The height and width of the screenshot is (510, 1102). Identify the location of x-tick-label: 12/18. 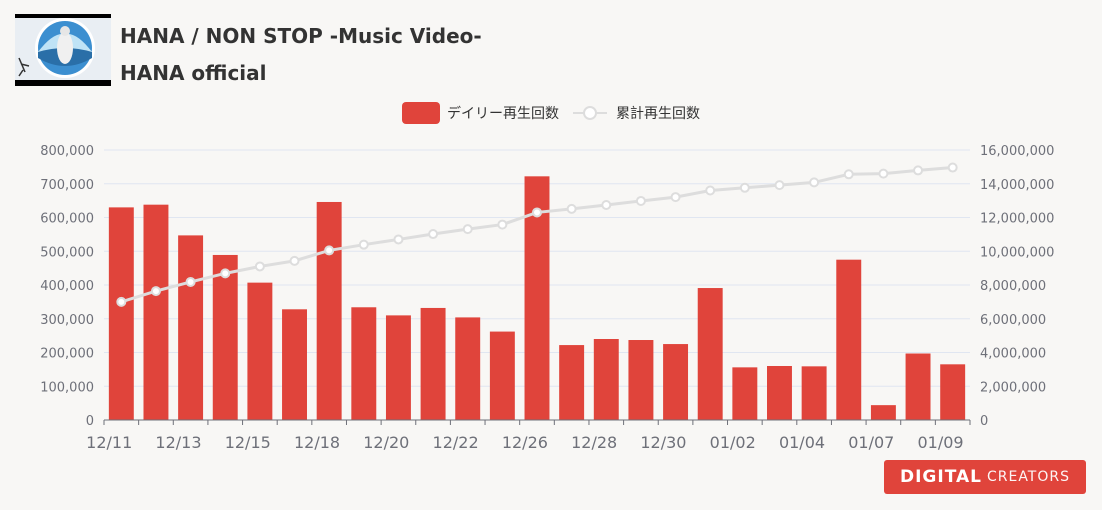
(317, 442).